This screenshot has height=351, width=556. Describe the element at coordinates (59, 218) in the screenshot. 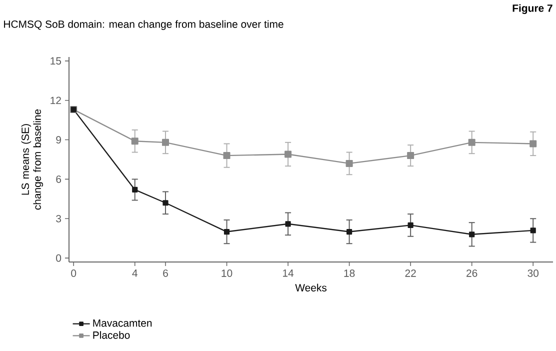

I see `y-tick-label: 3` at that location.